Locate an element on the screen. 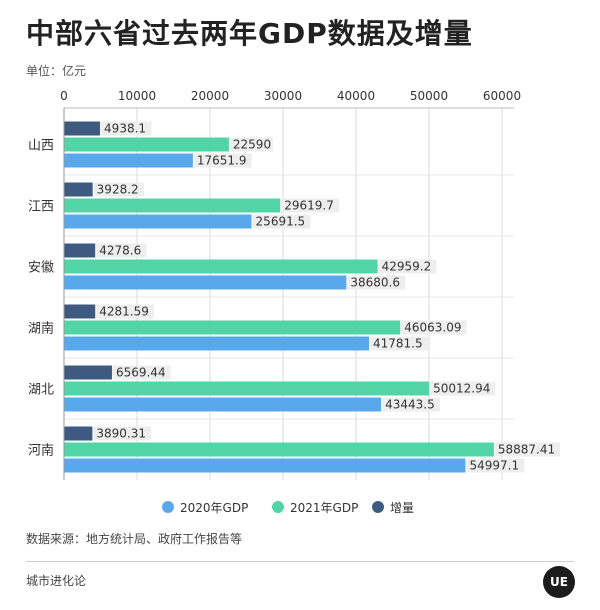 This screenshot has height=610, width=600. x-tick-label: 40000 is located at coordinates (356, 96).